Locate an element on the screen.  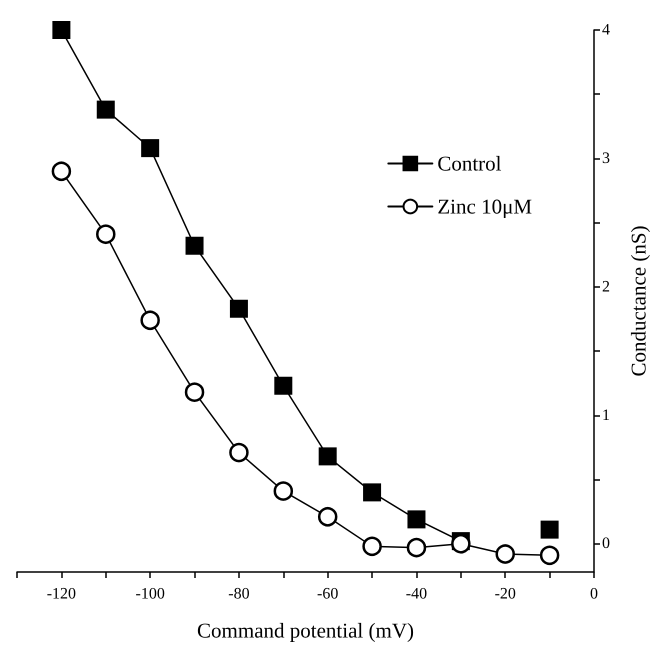
x-axis-title: Command potential (mV) is located at coordinates (305, 630).